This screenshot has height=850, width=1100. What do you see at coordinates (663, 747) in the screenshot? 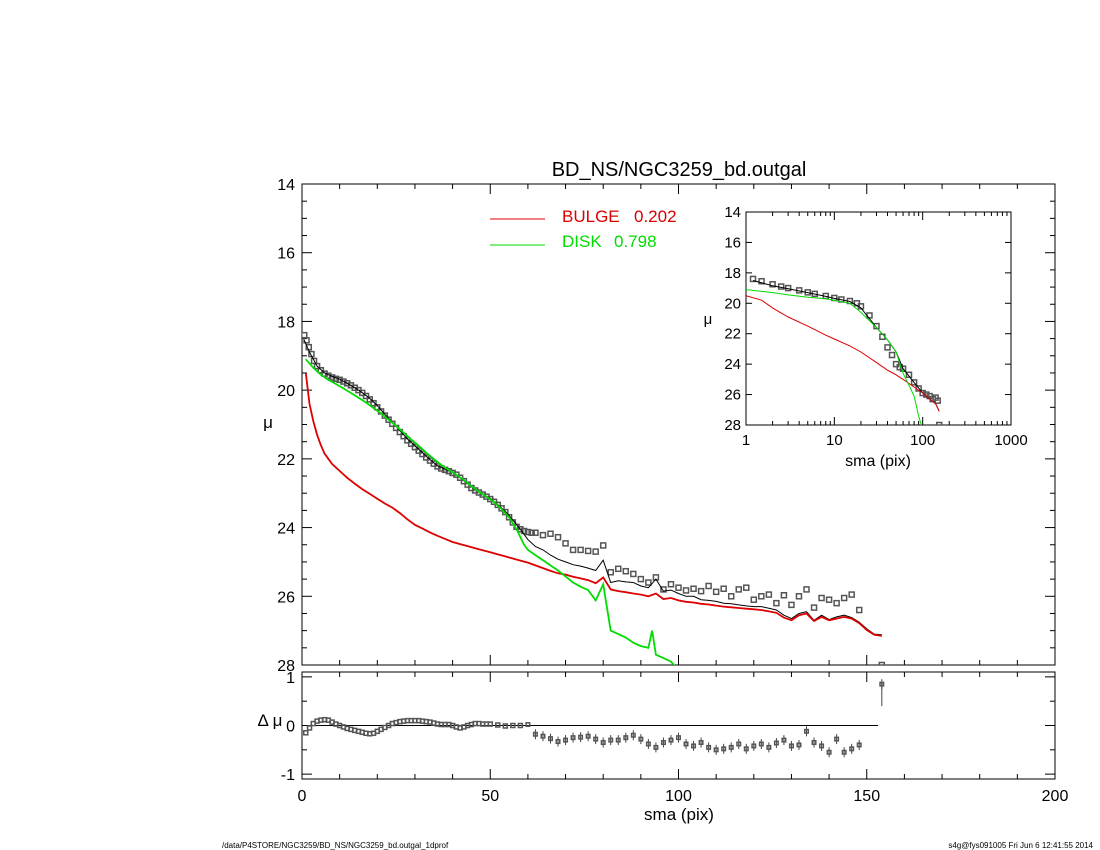
I see `residual-plot-panel: 10-10 50 100 150 200 Δ μ sma (pix)` at bounding box center [663, 747].